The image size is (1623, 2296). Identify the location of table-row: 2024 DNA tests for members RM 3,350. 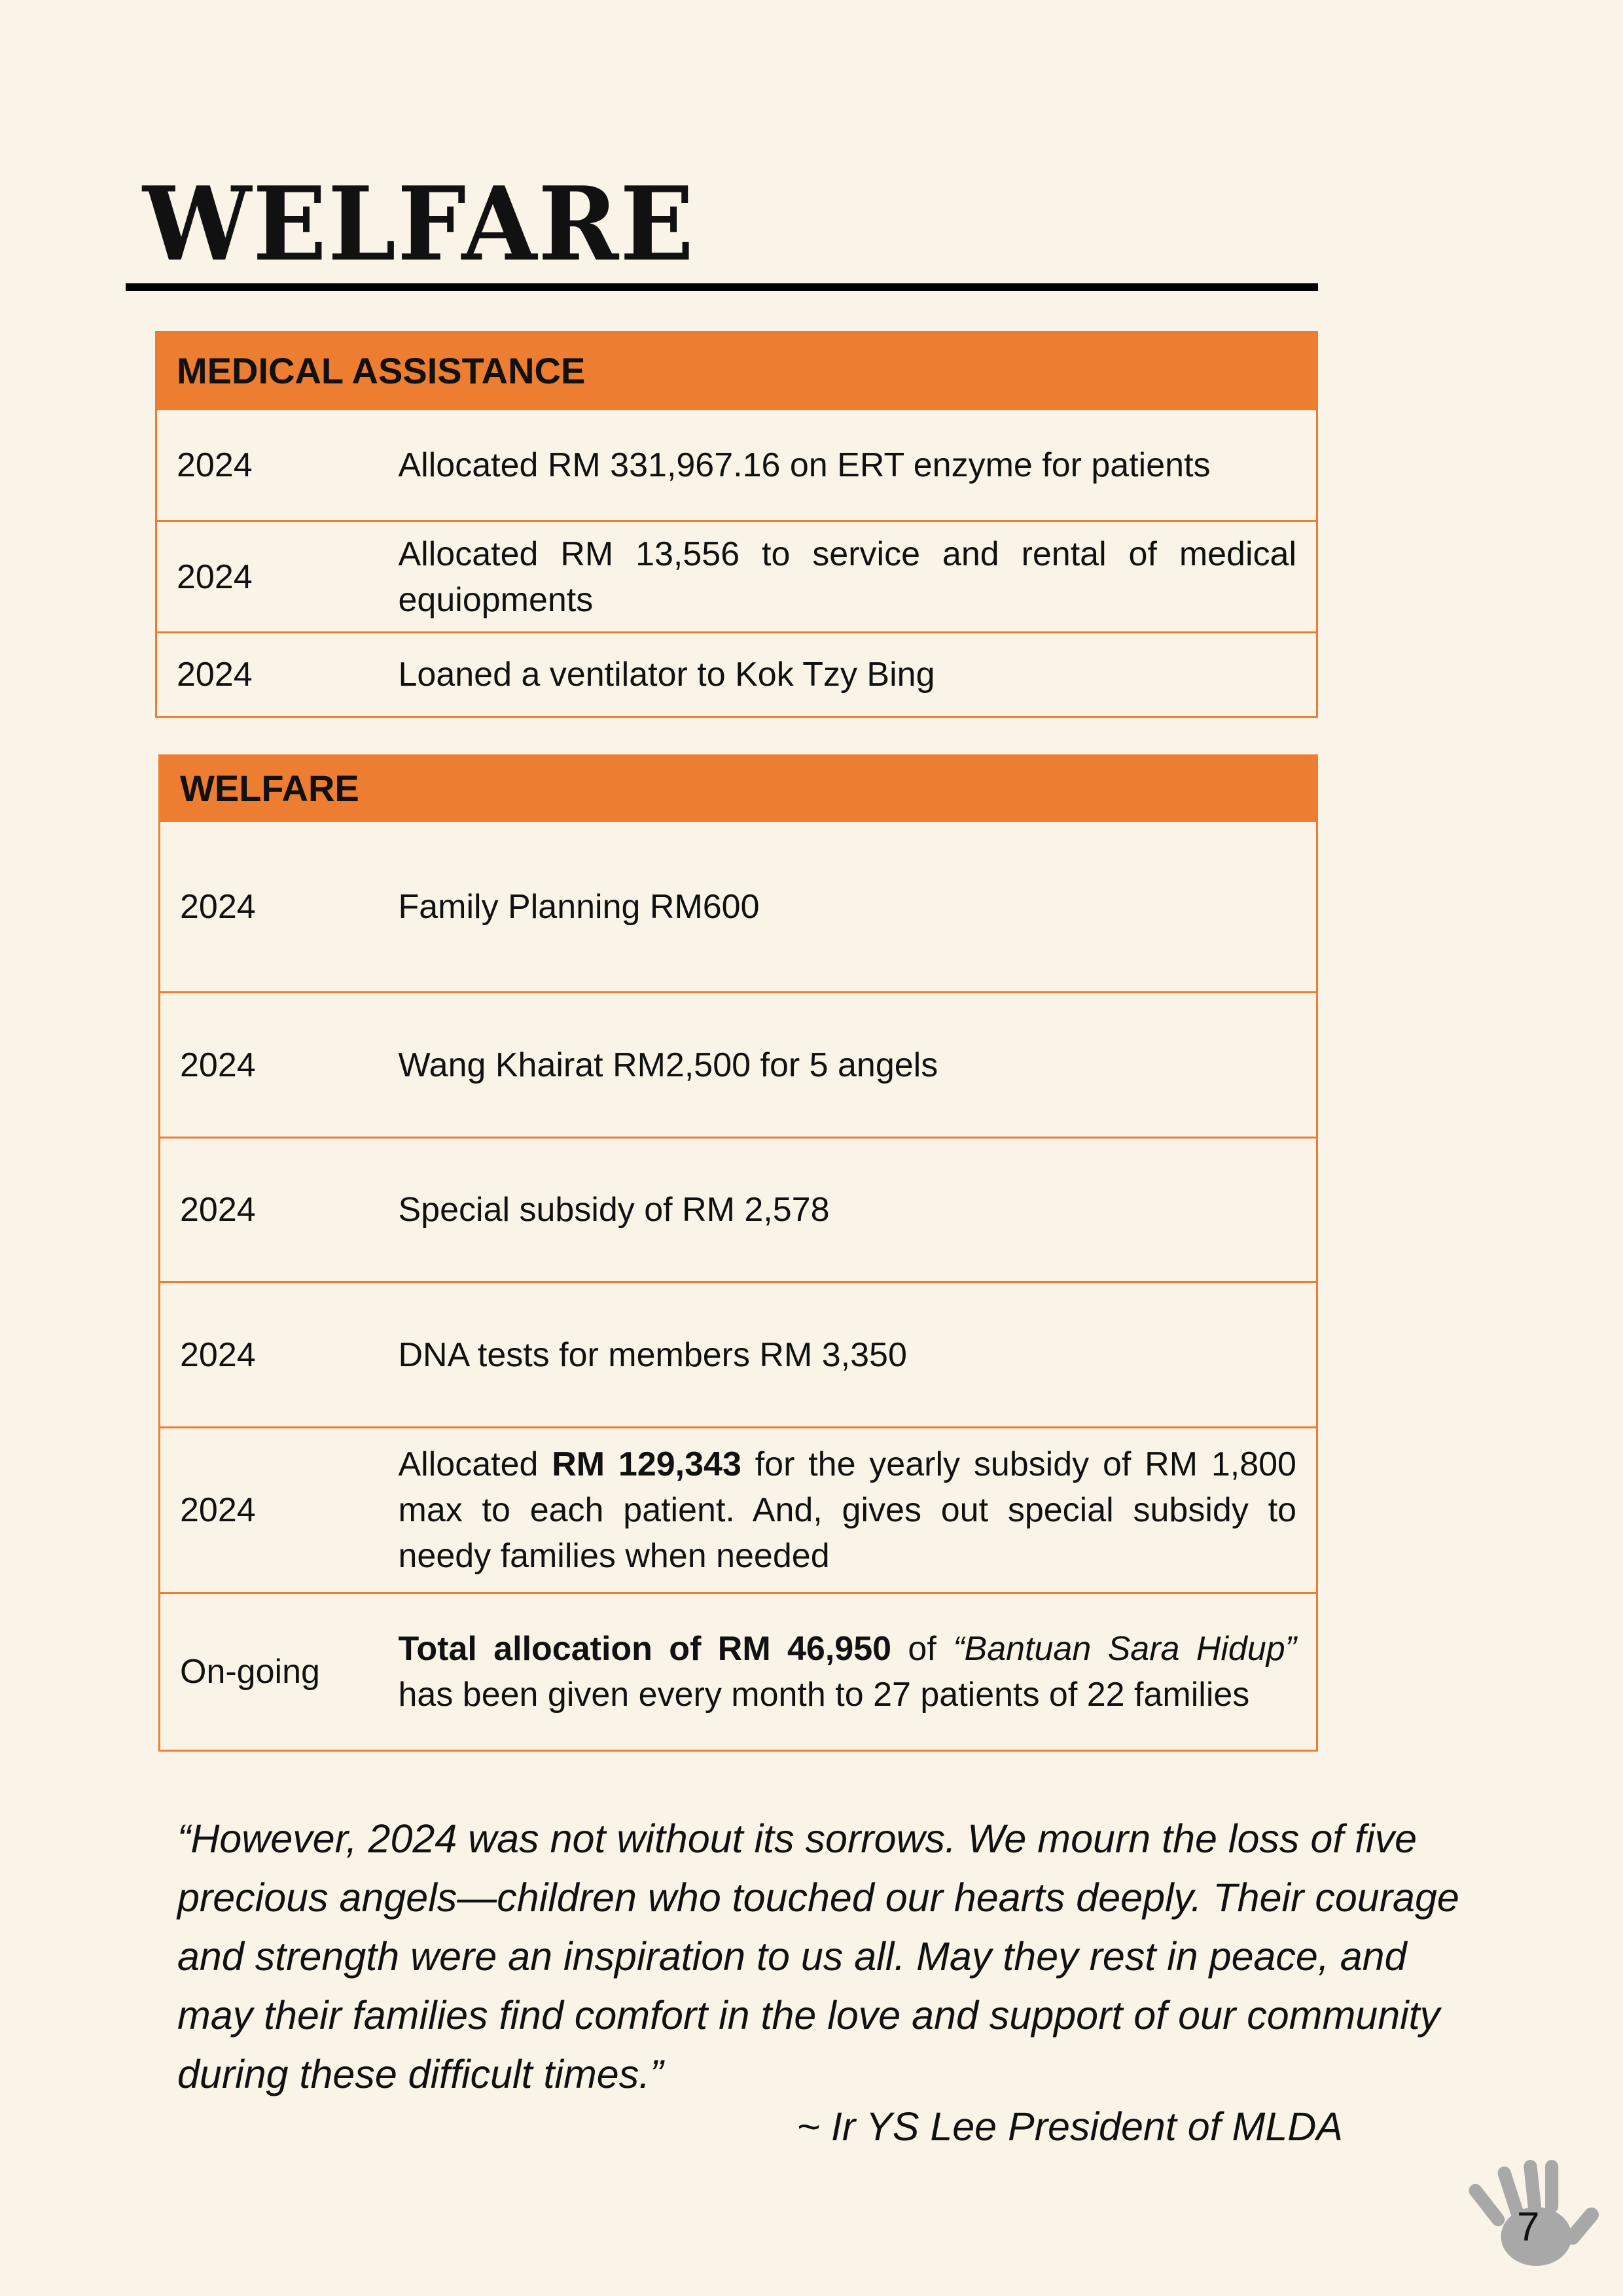
(738, 1355).